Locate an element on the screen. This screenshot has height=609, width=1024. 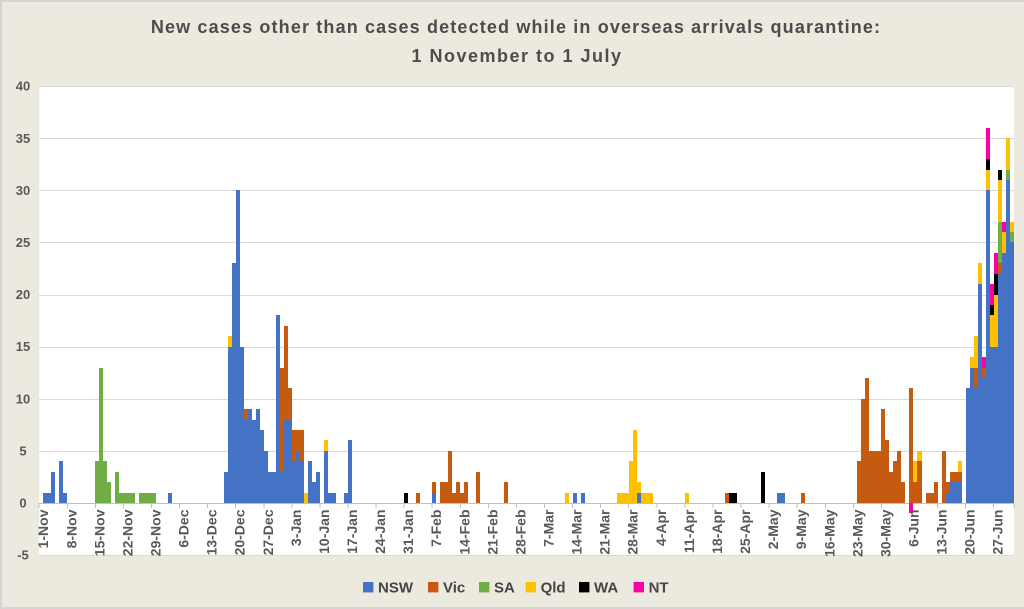
svg-text: 14-Mar is located at coordinates (577, 532).